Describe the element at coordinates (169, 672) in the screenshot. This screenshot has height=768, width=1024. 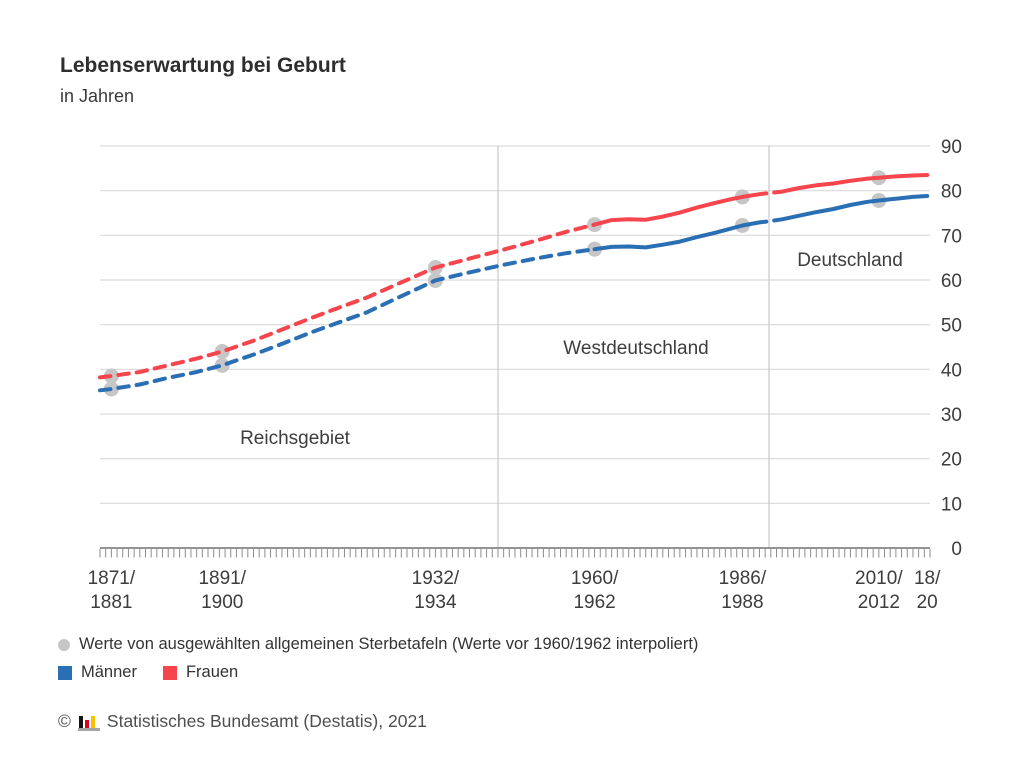
I see `frauen-swatch-icon` at that location.